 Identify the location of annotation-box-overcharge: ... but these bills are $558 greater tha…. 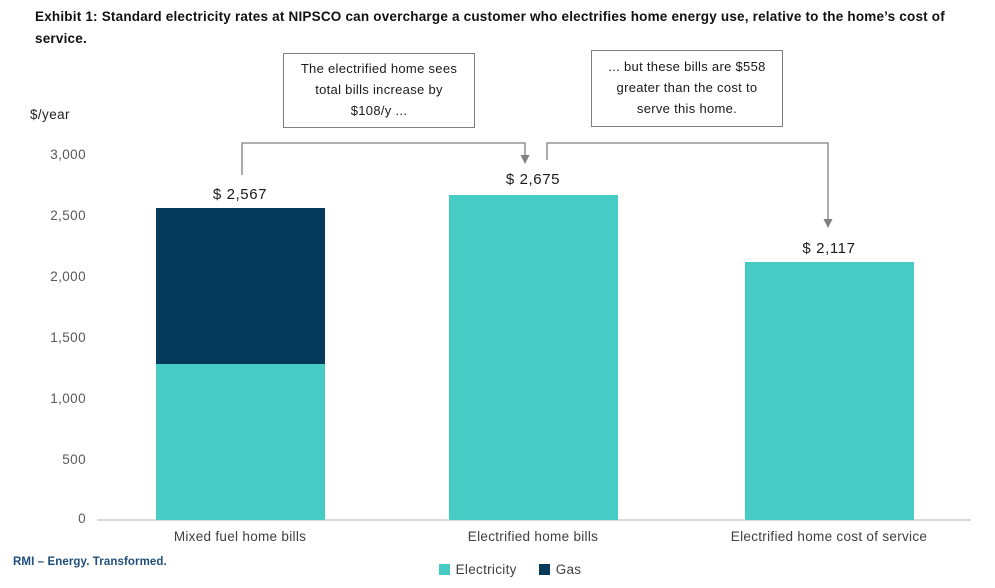
(687, 88).